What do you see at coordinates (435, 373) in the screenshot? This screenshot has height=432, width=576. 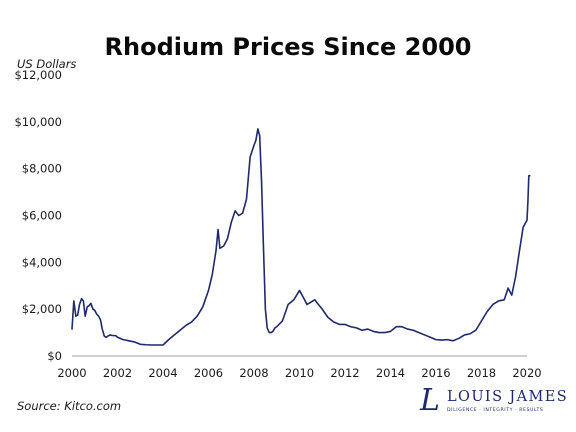 I see `x-tick-label: 2016` at bounding box center [435, 373].